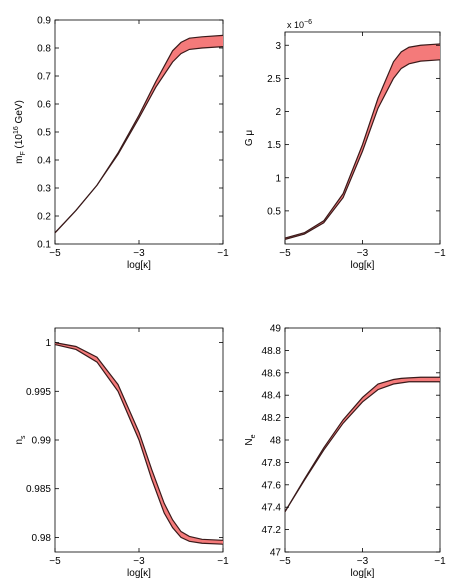 Image resolution: width=463 pixels, height=582 pixels. What do you see at coordinates (42, 441) in the screenshot?
I see `y-tick-label: 0.99` at bounding box center [42, 441].